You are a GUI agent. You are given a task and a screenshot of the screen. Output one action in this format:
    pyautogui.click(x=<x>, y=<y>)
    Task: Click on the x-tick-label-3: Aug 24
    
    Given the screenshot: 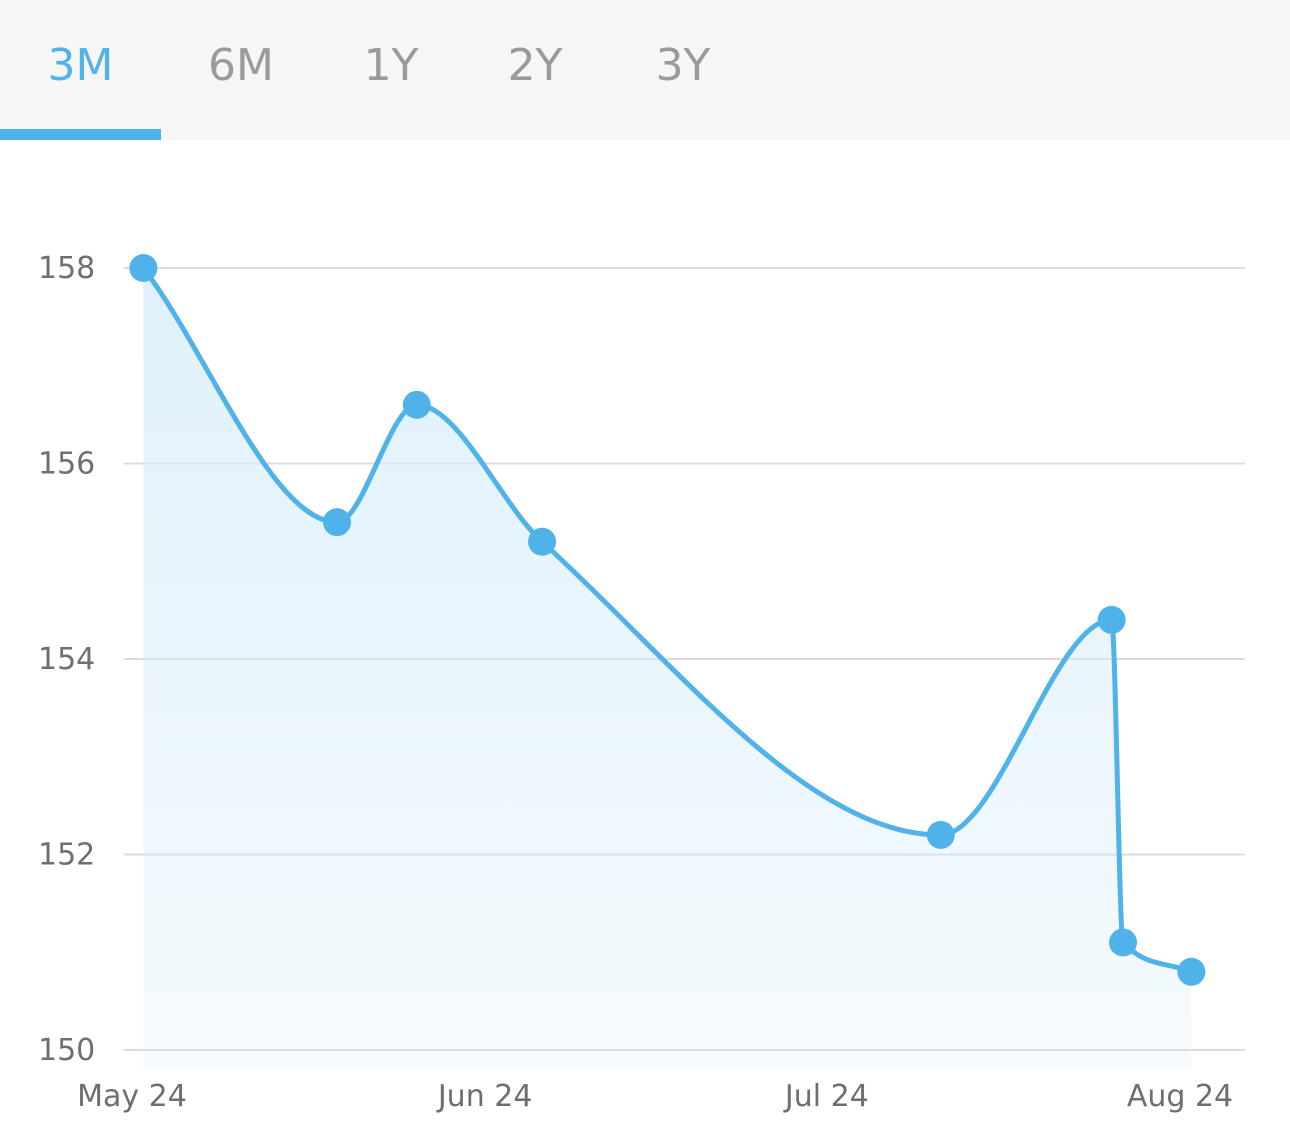 What is the action you would take?
    pyautogui.click(x=1180, y=1096)
    